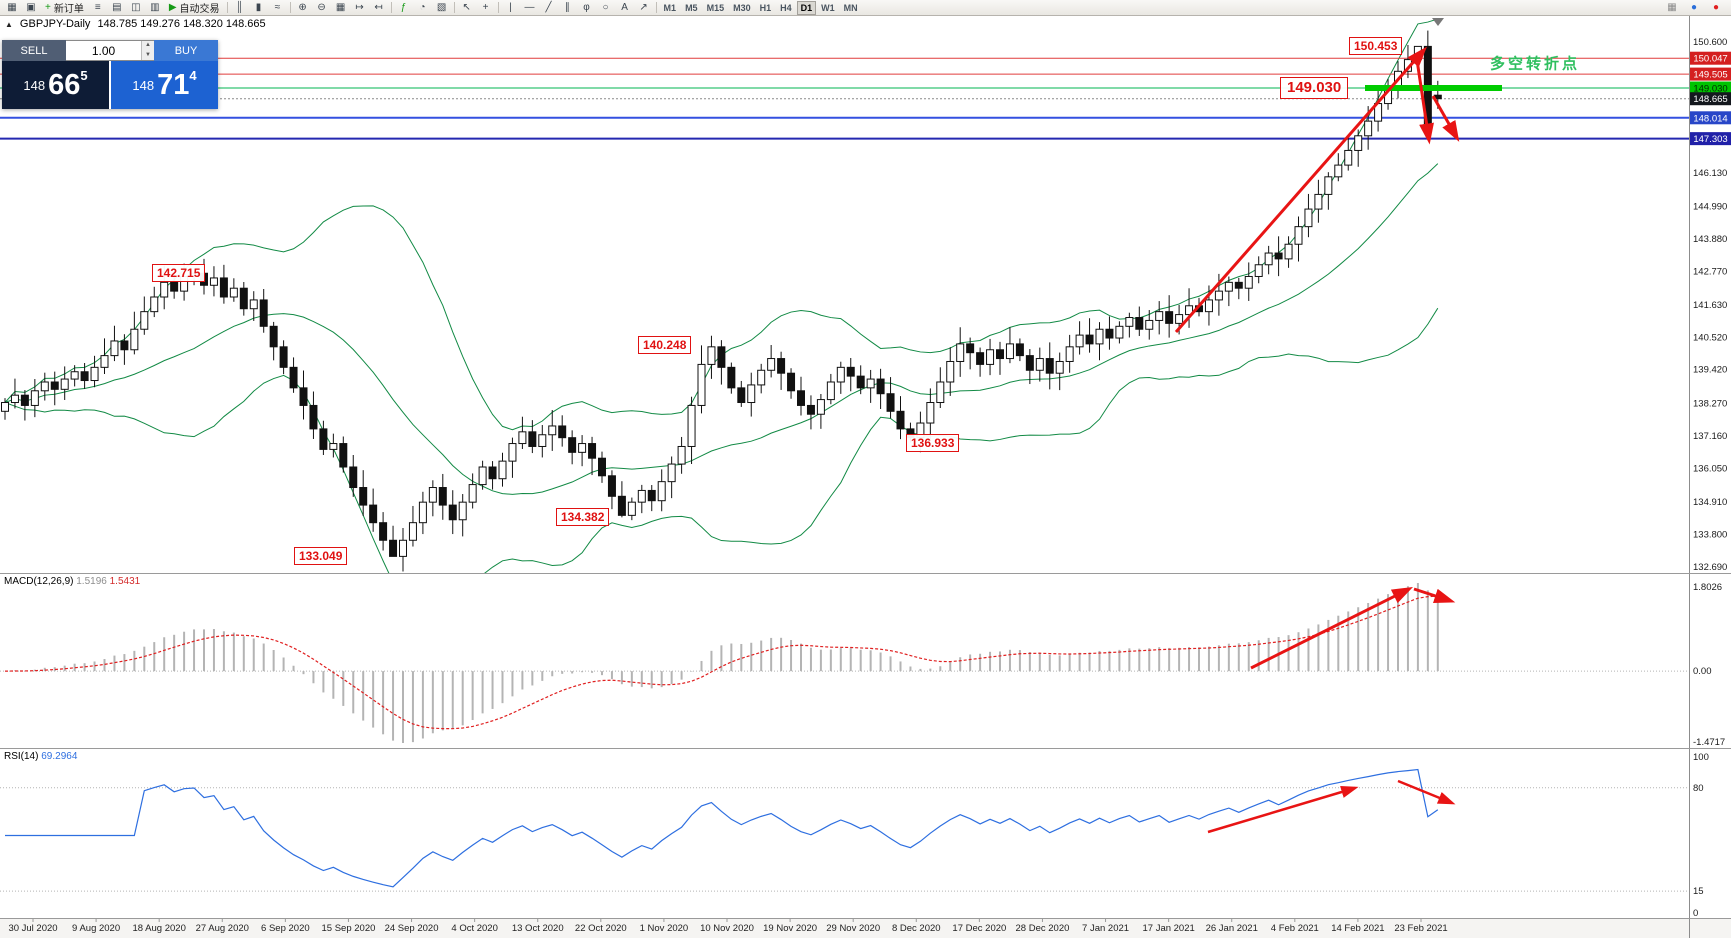 The image size is (1731, 938). I want to click on new-chart-icon: ▦, so click(12, 7).